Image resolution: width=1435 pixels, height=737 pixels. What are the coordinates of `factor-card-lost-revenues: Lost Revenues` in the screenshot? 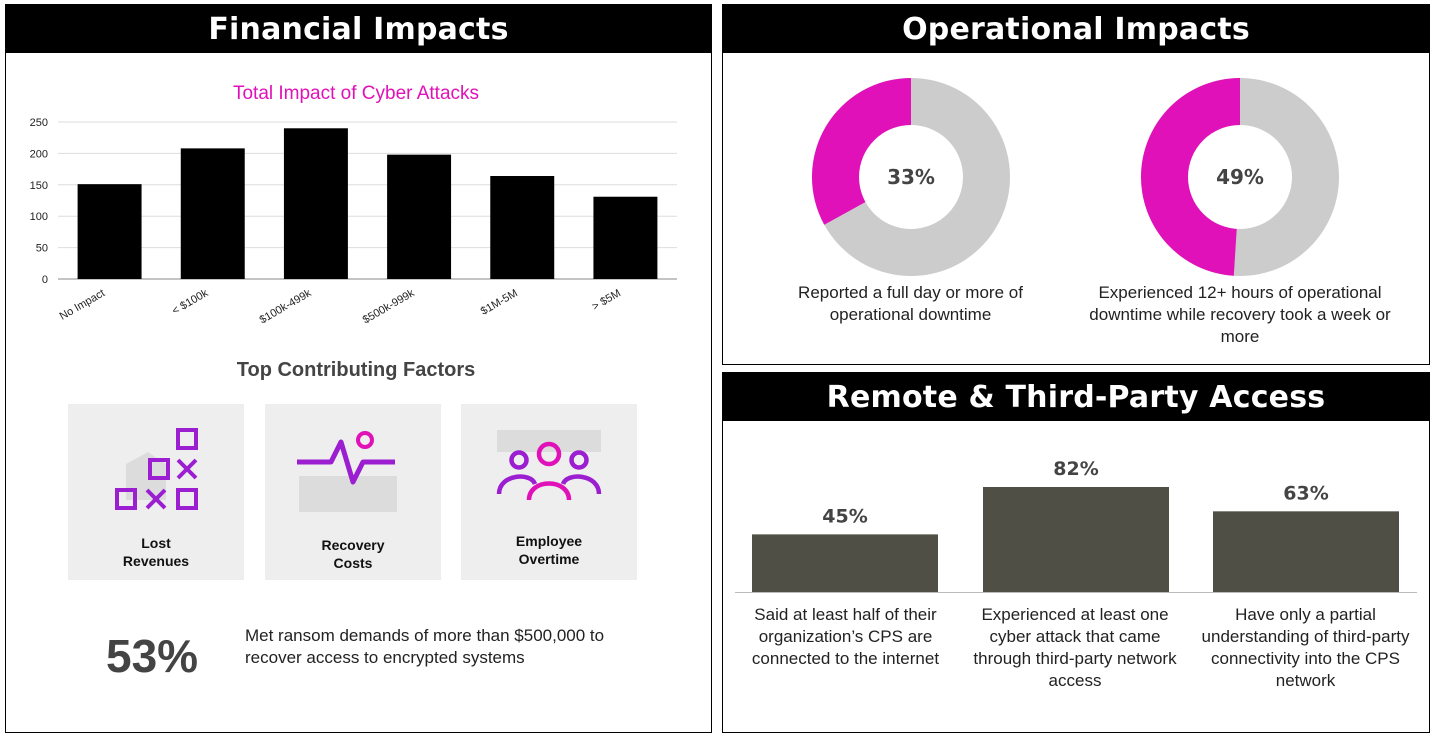 It's located at (156, 492).